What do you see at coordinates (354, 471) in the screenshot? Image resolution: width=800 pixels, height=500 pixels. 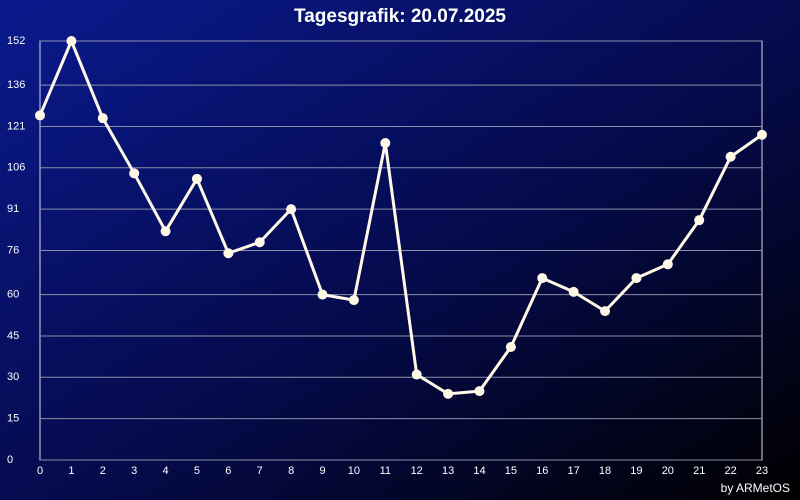 I see `x-tick-label: 10` at bounding box center [354, 471].